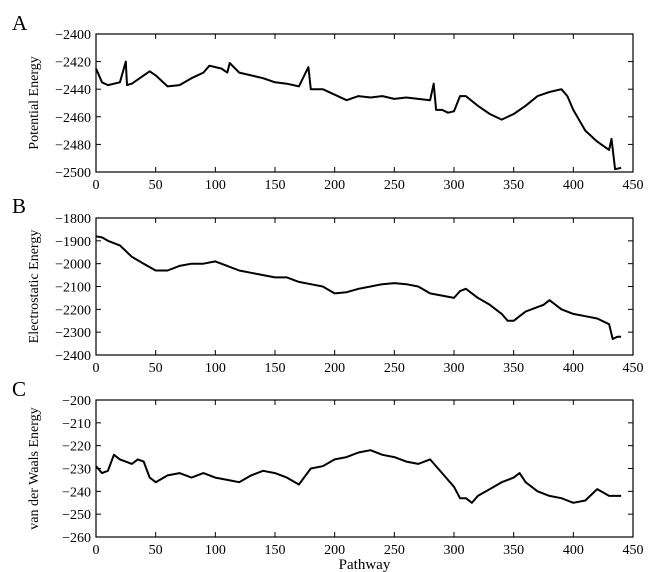 The width and height of the screenshot is (648, 572). I want to click on y-tick-label: −1800, so click(73, 219).